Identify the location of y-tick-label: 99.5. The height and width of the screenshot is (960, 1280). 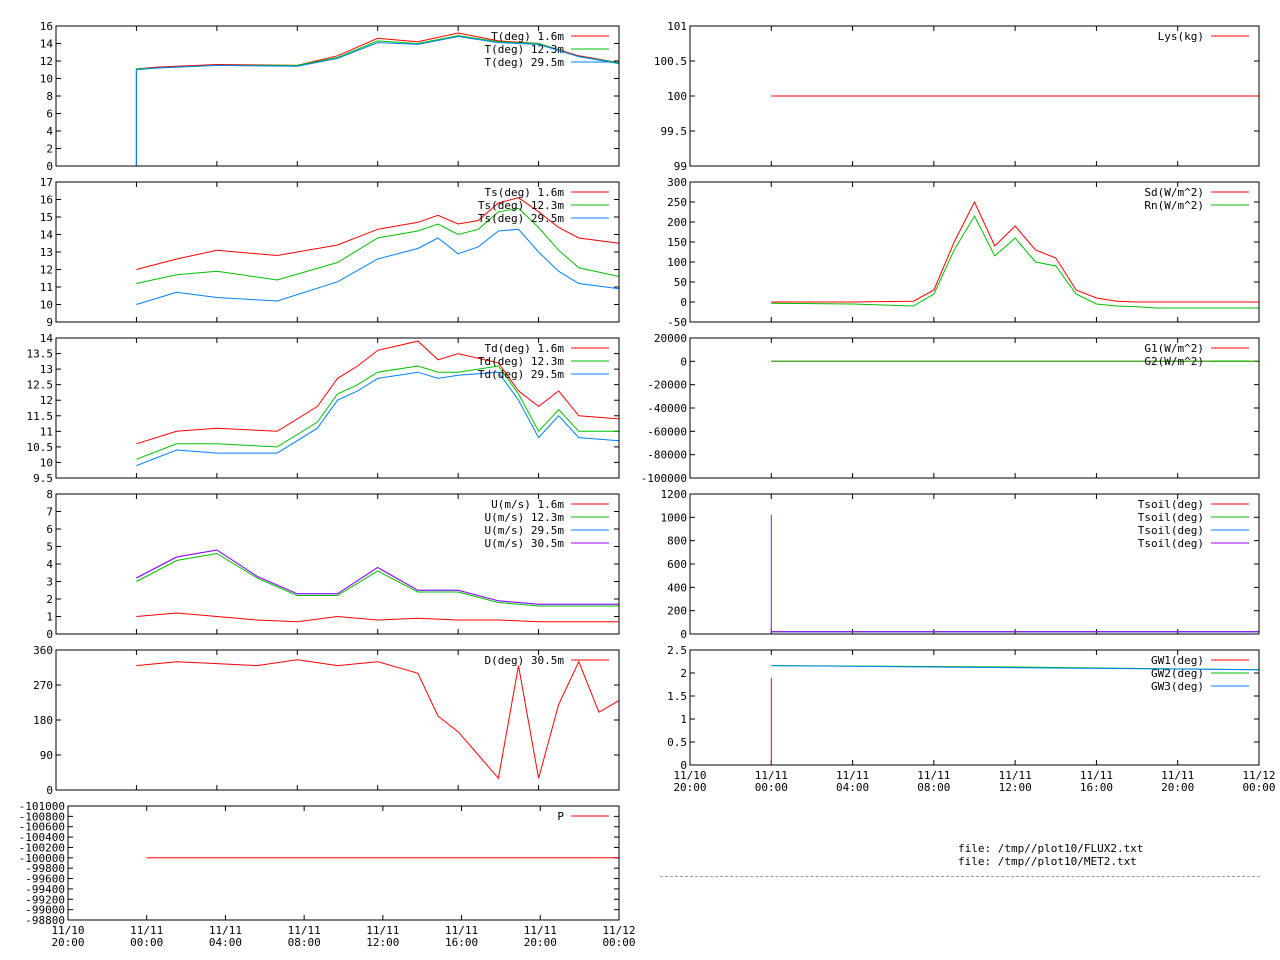
(674, 131).